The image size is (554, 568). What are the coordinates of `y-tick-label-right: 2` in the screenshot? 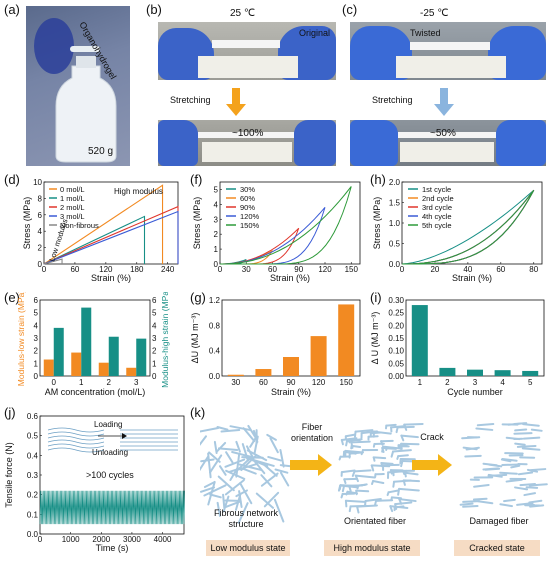 It's located at (154, 351).